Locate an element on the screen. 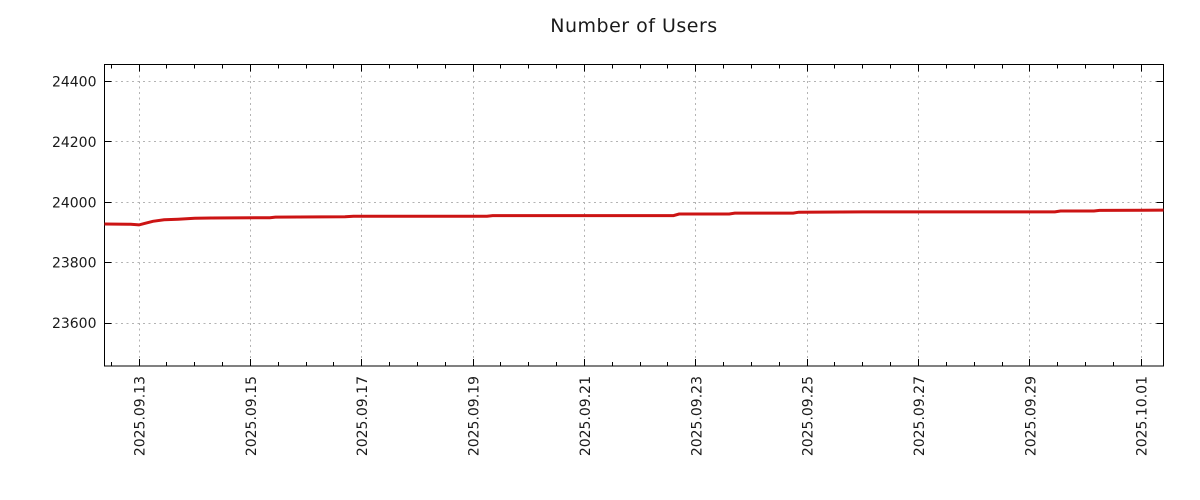 Image resolution: width=1200 pixels, height=500 pixels. x-axis-tick-label: 2025.09.29 is located at coordinates (1031, 416).